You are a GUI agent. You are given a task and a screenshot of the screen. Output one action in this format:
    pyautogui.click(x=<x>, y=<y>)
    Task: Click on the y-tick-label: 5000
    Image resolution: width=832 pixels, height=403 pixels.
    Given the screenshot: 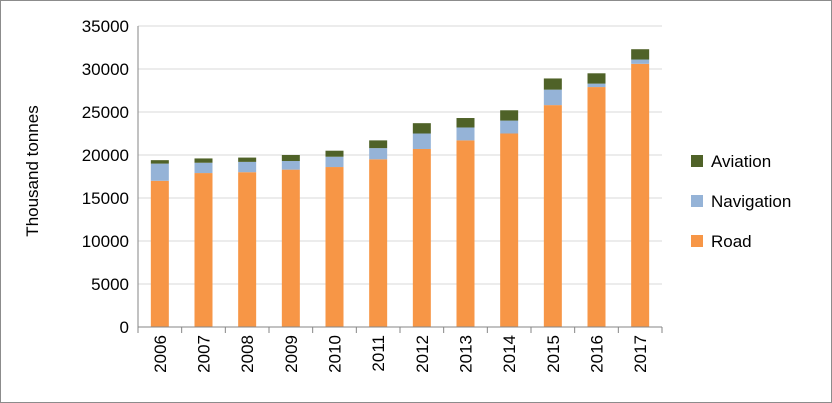 What is the action you would take?
    pyautogui.click(x=110, y=284)
    